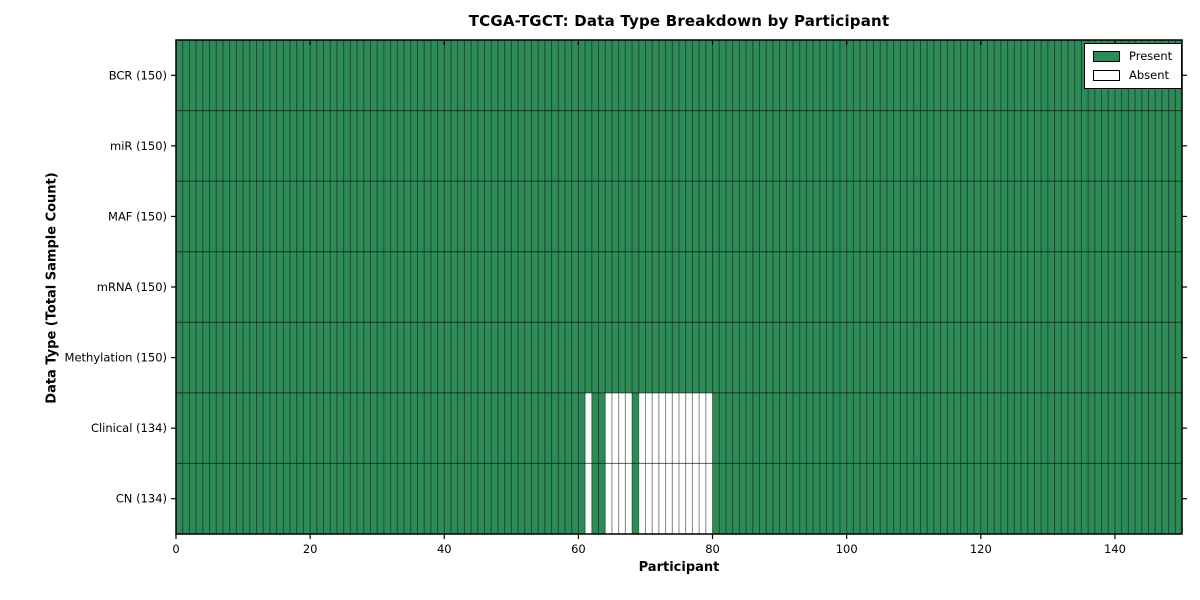  Describe the element at coordinates (1149, 75) in the screenshot. I see `legend-label-absent: Absent` at that location.